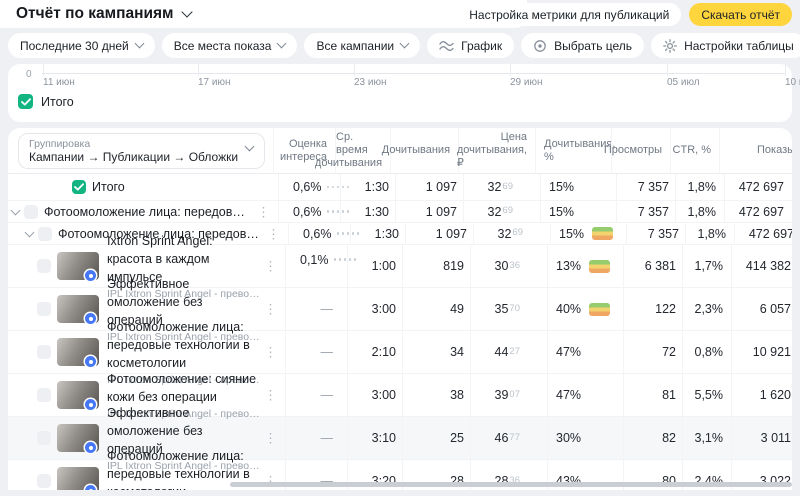  What do you see at coordinates (421, 81) in the screenshot?
I see `x-axis-date-labels: 11 июн 17 июн 23 июн 29 июн 05 июл 10 ию` at bounding box center [421, 81].